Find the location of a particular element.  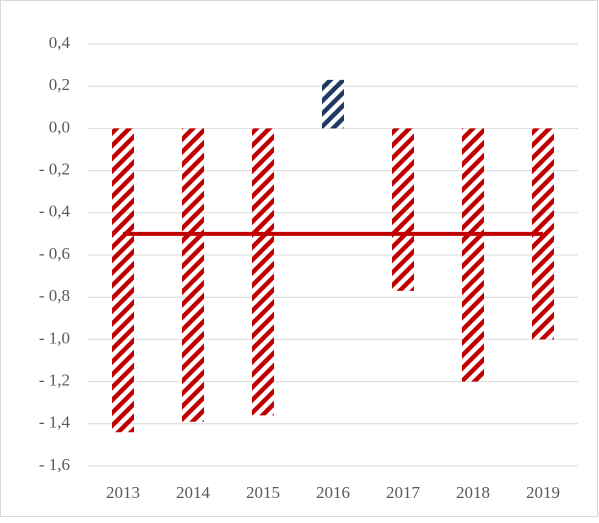

y-tick-label: - 1,4 is located at coordinates (55, 422).